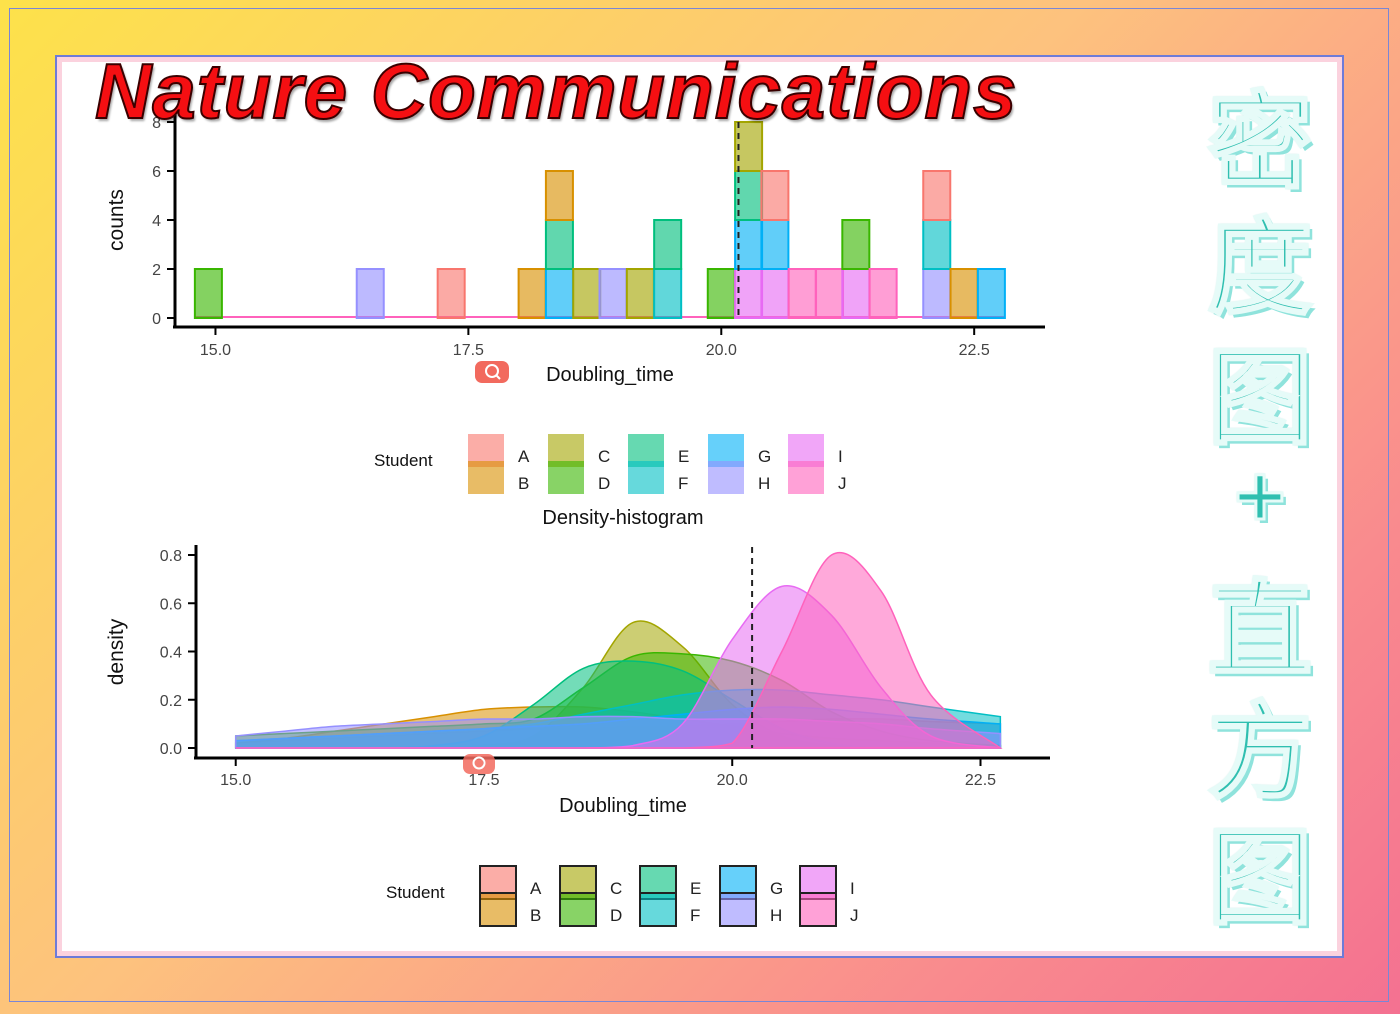  What do you see at coordinates (683, 456) in the screenshot?
I see `legend-label-E: E` at bounding box center [683, 456].